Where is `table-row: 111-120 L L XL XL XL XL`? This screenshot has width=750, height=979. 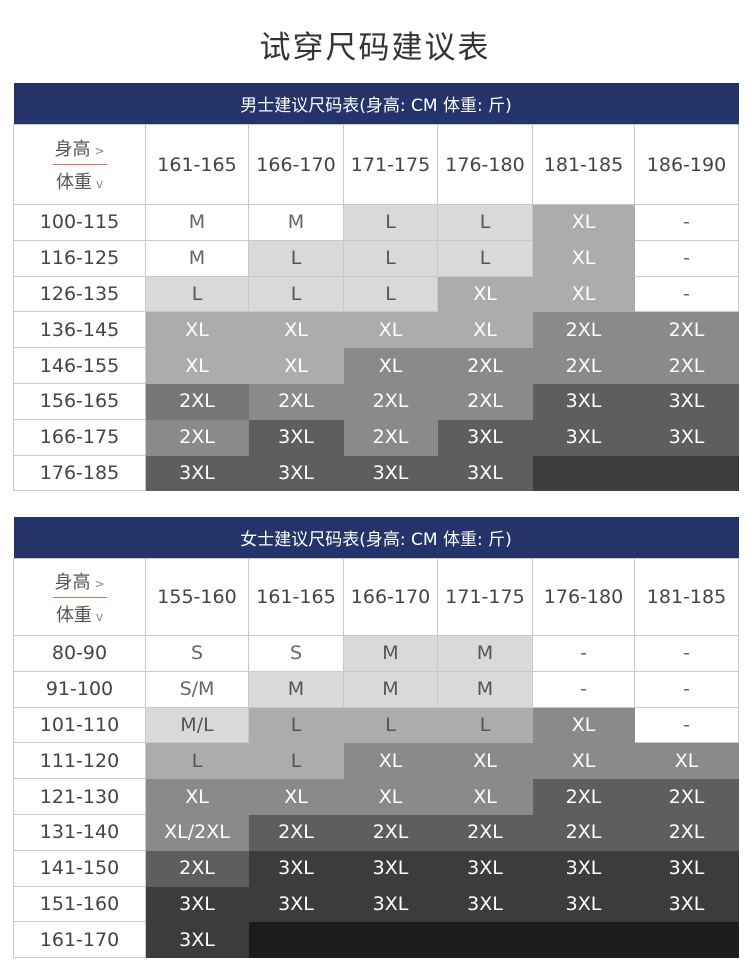
table-row: 111-120 L L XL XL XL XL is located at coordinates (376, 761).